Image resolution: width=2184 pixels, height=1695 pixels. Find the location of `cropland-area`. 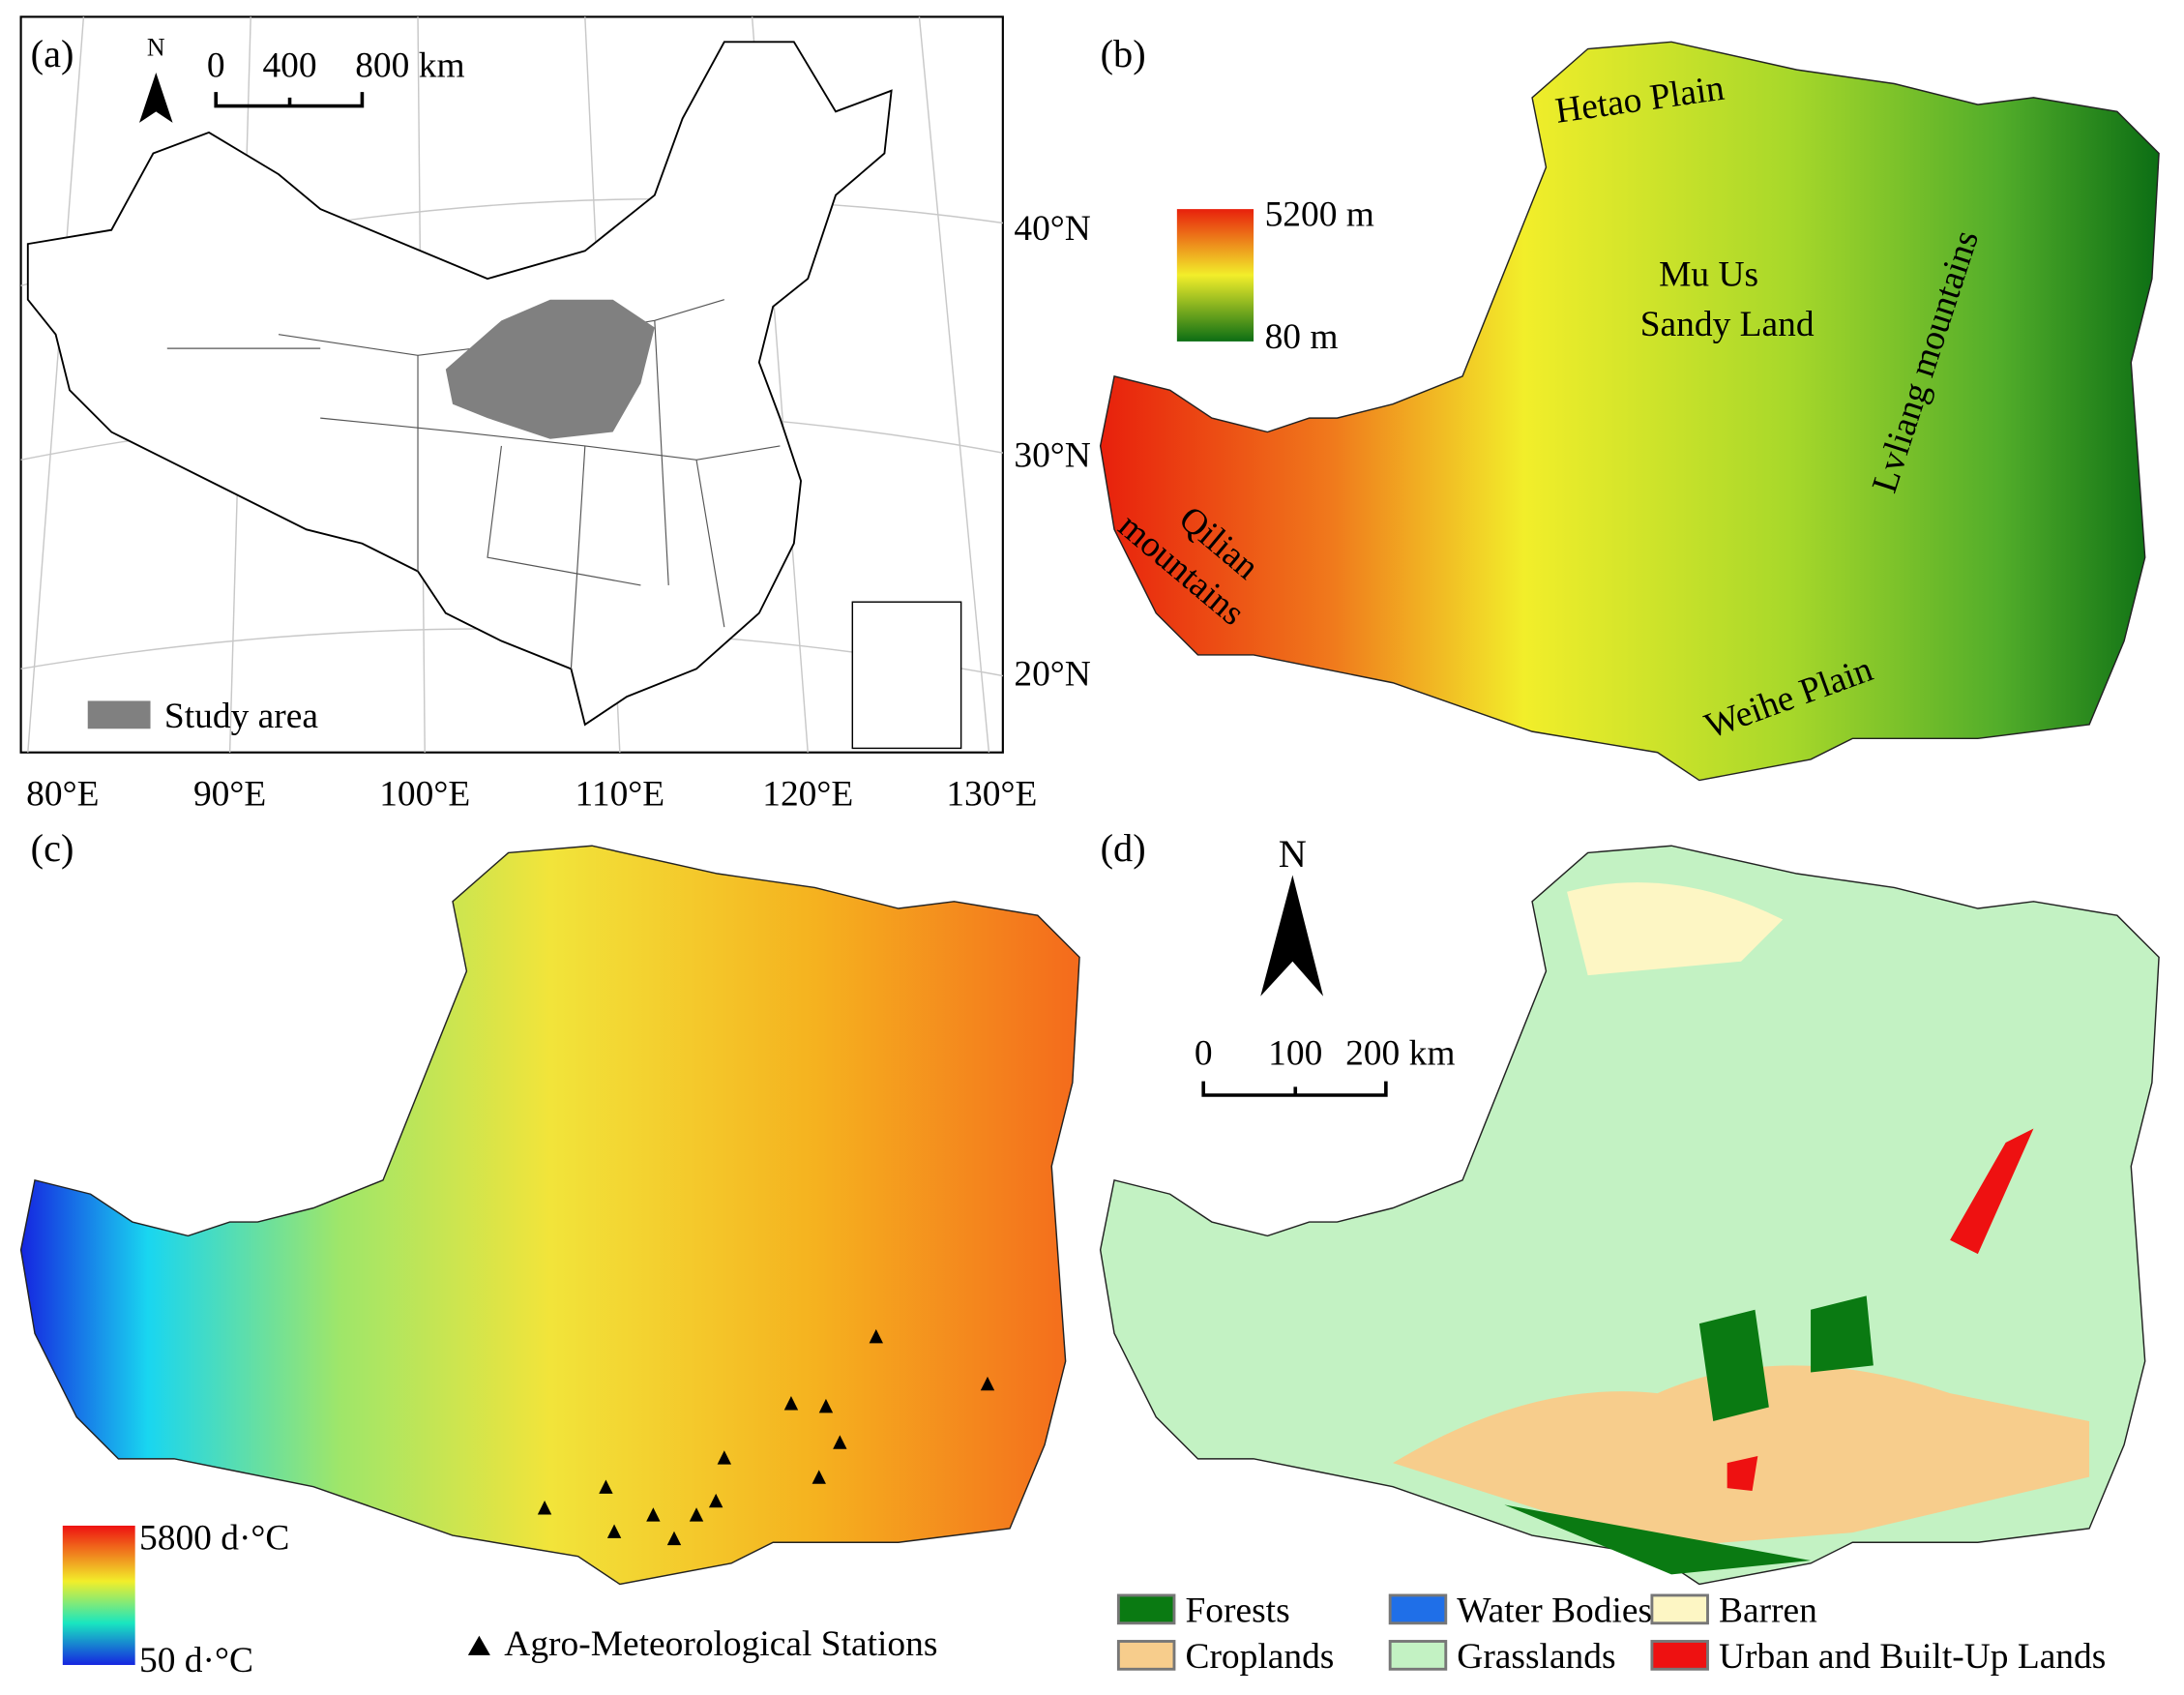

cropland-area is located at coordinates (1742, 1456).